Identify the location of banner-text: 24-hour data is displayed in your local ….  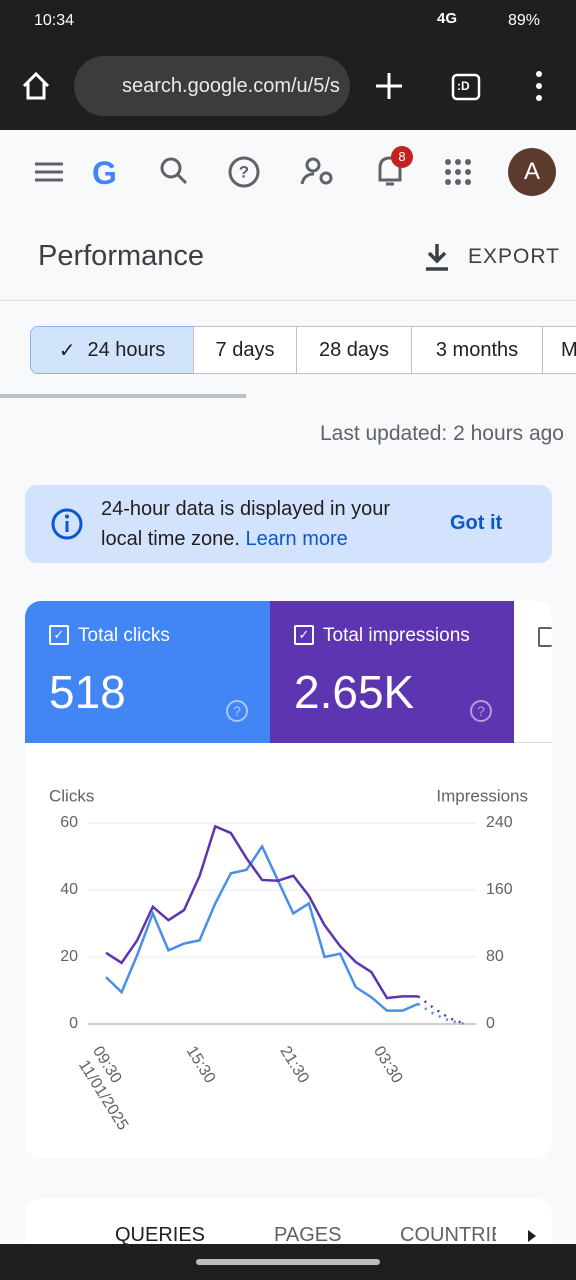
(266, 524).